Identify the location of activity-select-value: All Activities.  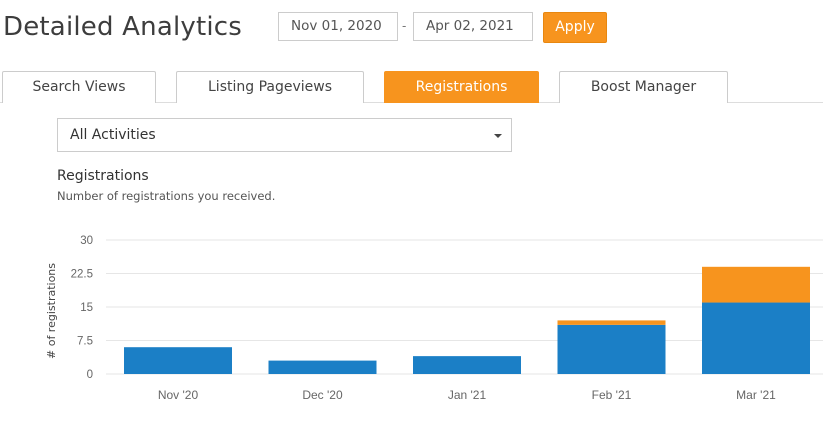
(113, 135).